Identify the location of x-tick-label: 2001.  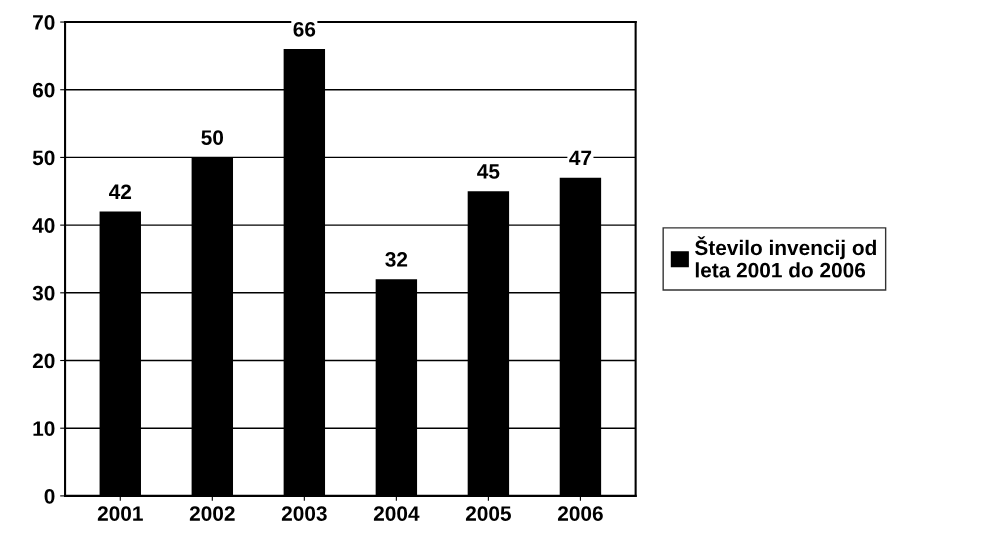
(120, 513).